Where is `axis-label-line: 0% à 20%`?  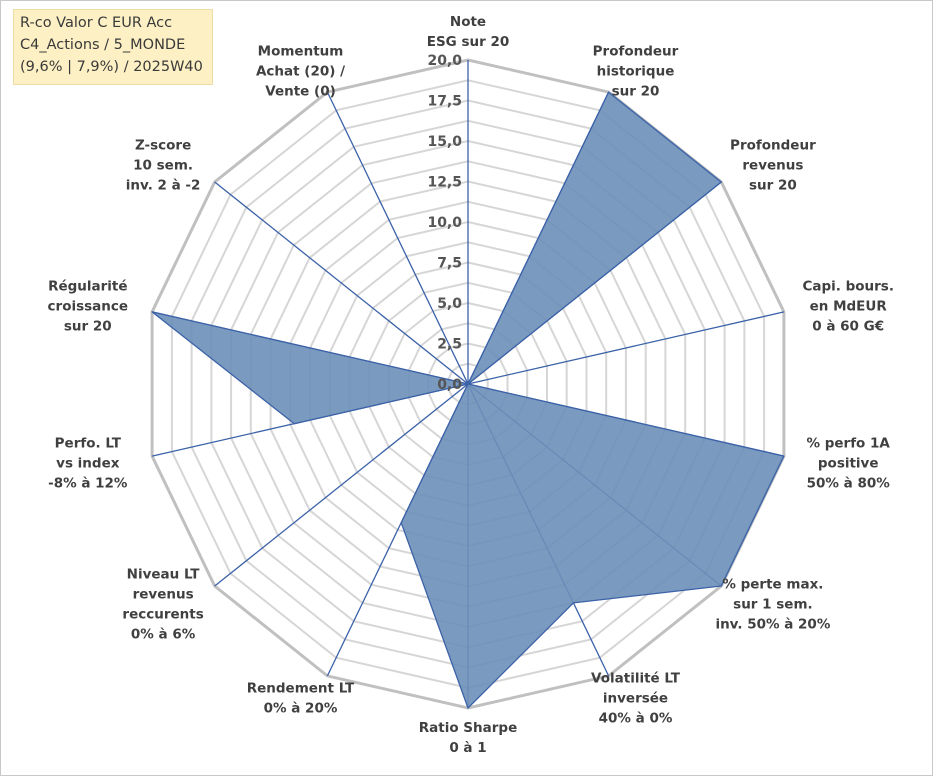
axis-label-line: 0% à 20% is located at coordinates (301, 709).